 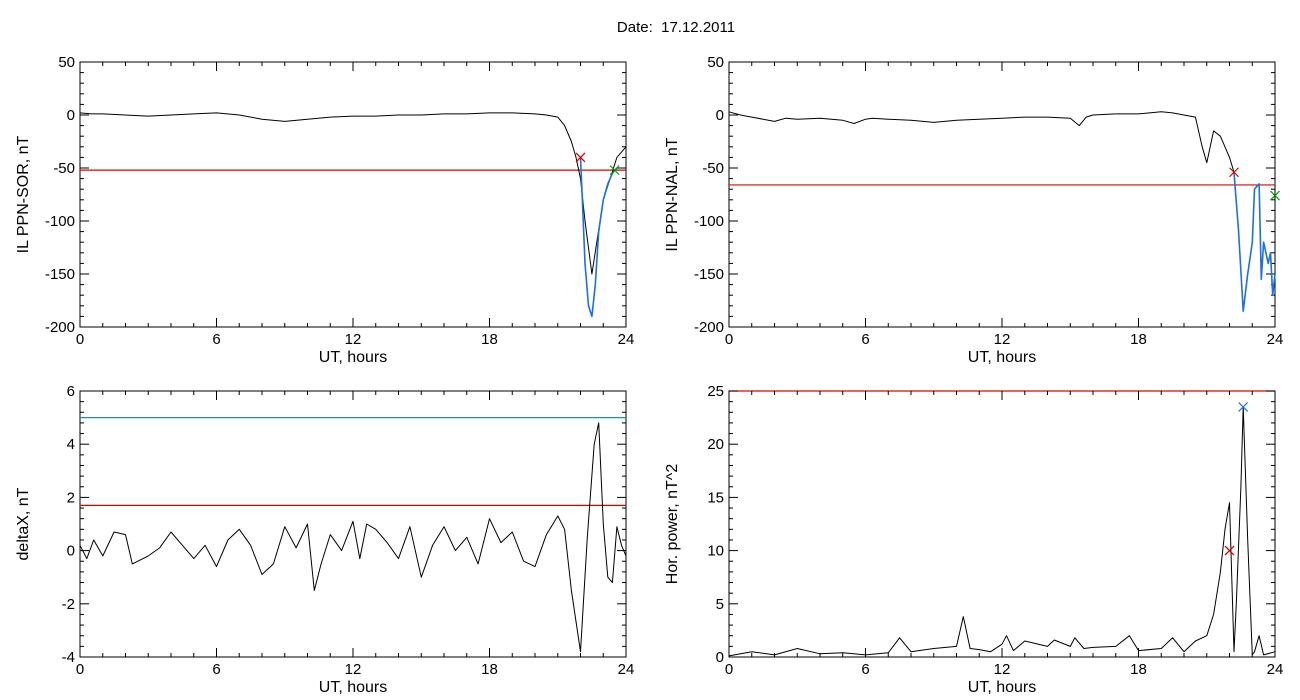 What do you see at coordinates (715, 551) in the screenshot?
I see `y-tick-label: 10` at bounding box center [715, 551].